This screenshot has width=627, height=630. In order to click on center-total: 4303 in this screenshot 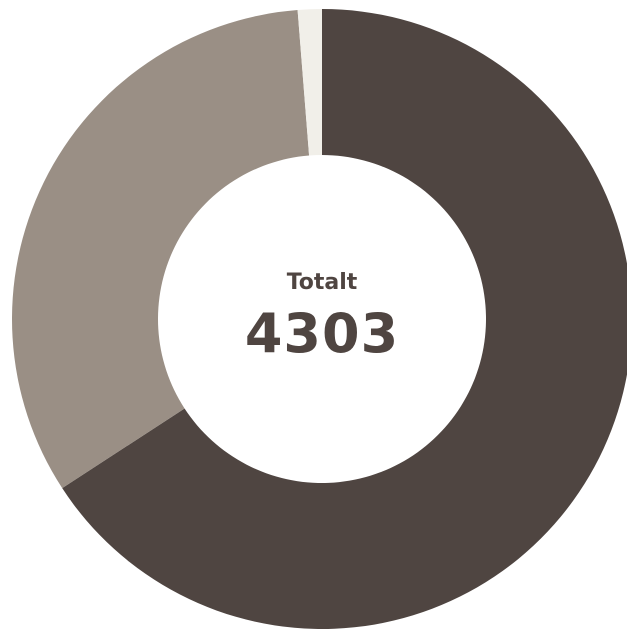, I will do `click(322, 333)`.